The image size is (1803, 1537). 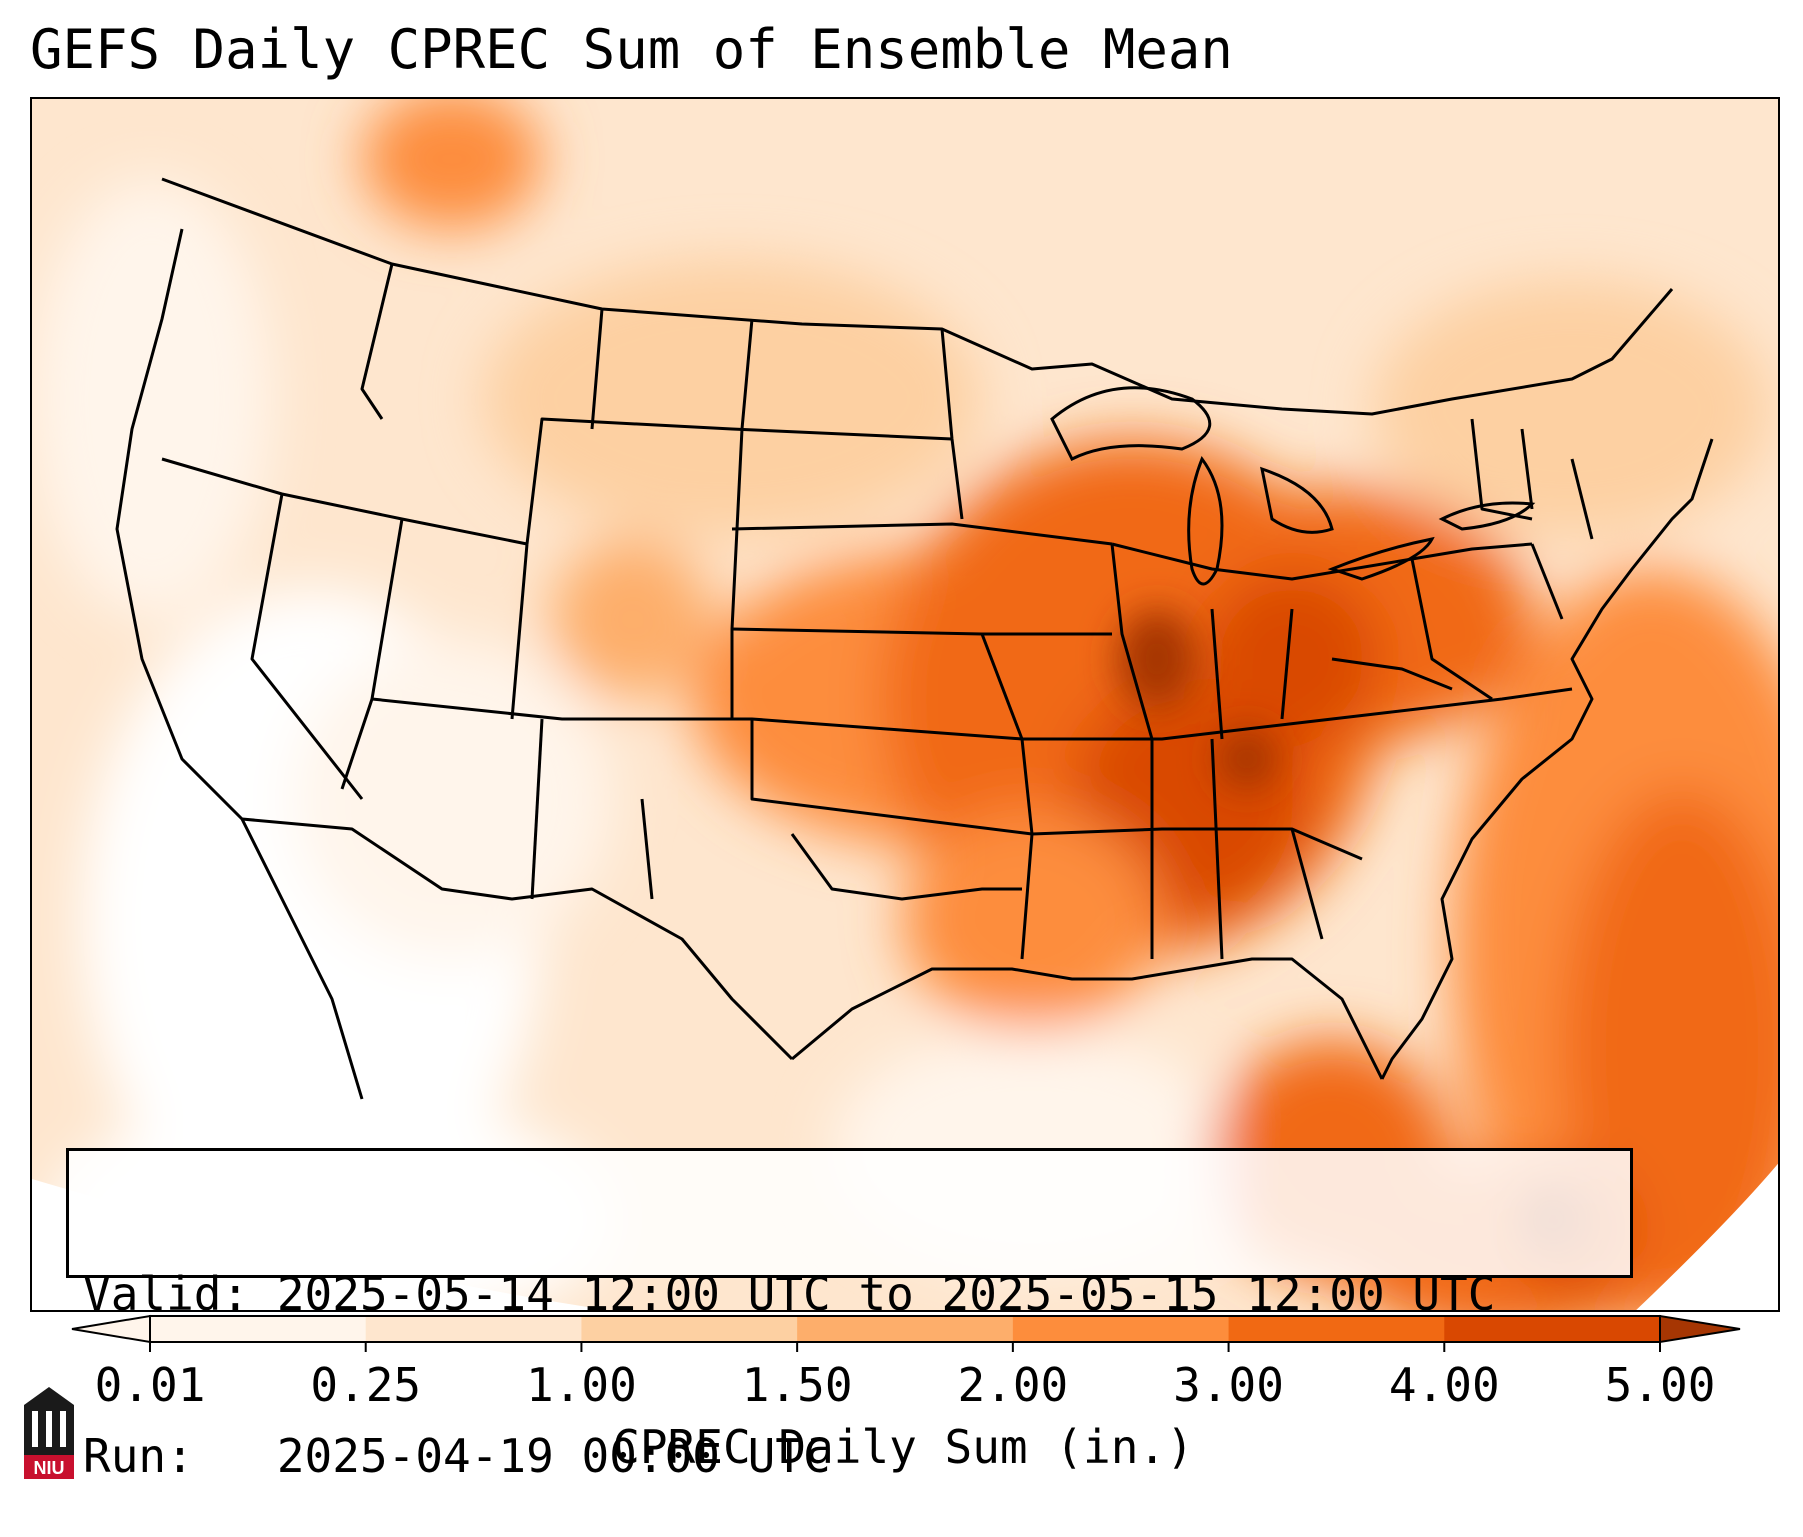 What do you see at coordinates (1660, 1385) in the screenshot?
I see `colorbar-tick-label: 5.00` at bounding box center [1660, 1385].